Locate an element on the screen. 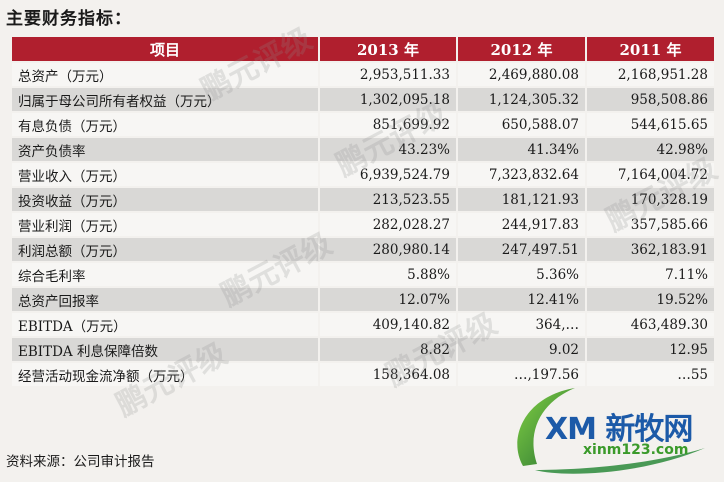 This screenshot has width=724, height=482. logo-swoosh-icon is located at coordinates (611, 431).